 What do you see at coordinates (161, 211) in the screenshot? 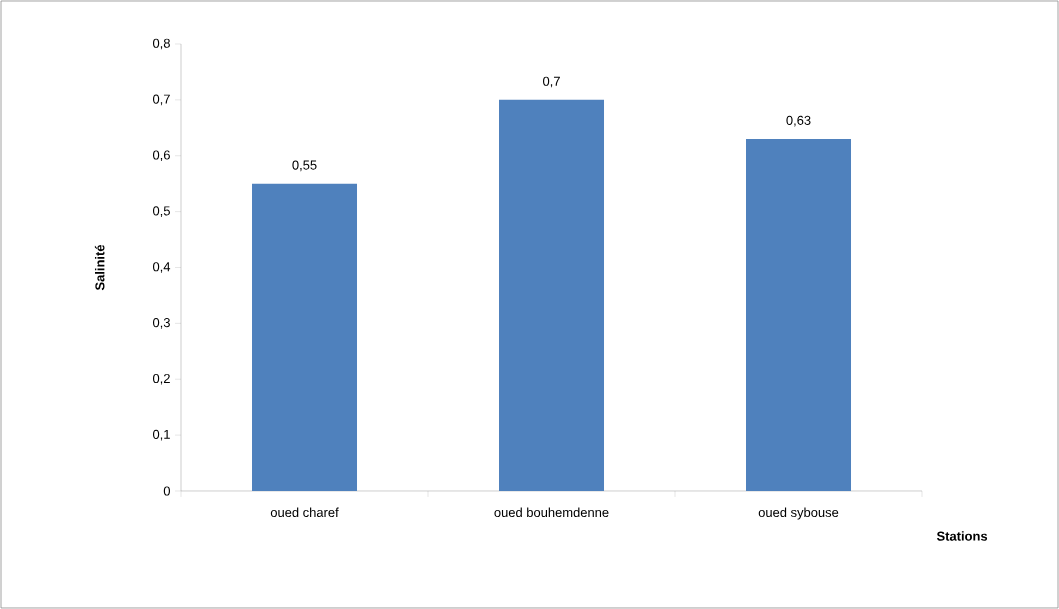
I see `y-tick-label: 0,5` at bounding box center [161, 211].